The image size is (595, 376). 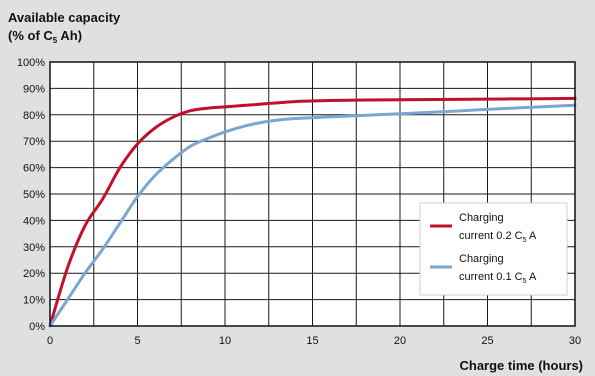 What do you see at coordinates (31, 63) in the screenshot?
I see `y-tick-label: 100%` at bounding box center [31, 63].